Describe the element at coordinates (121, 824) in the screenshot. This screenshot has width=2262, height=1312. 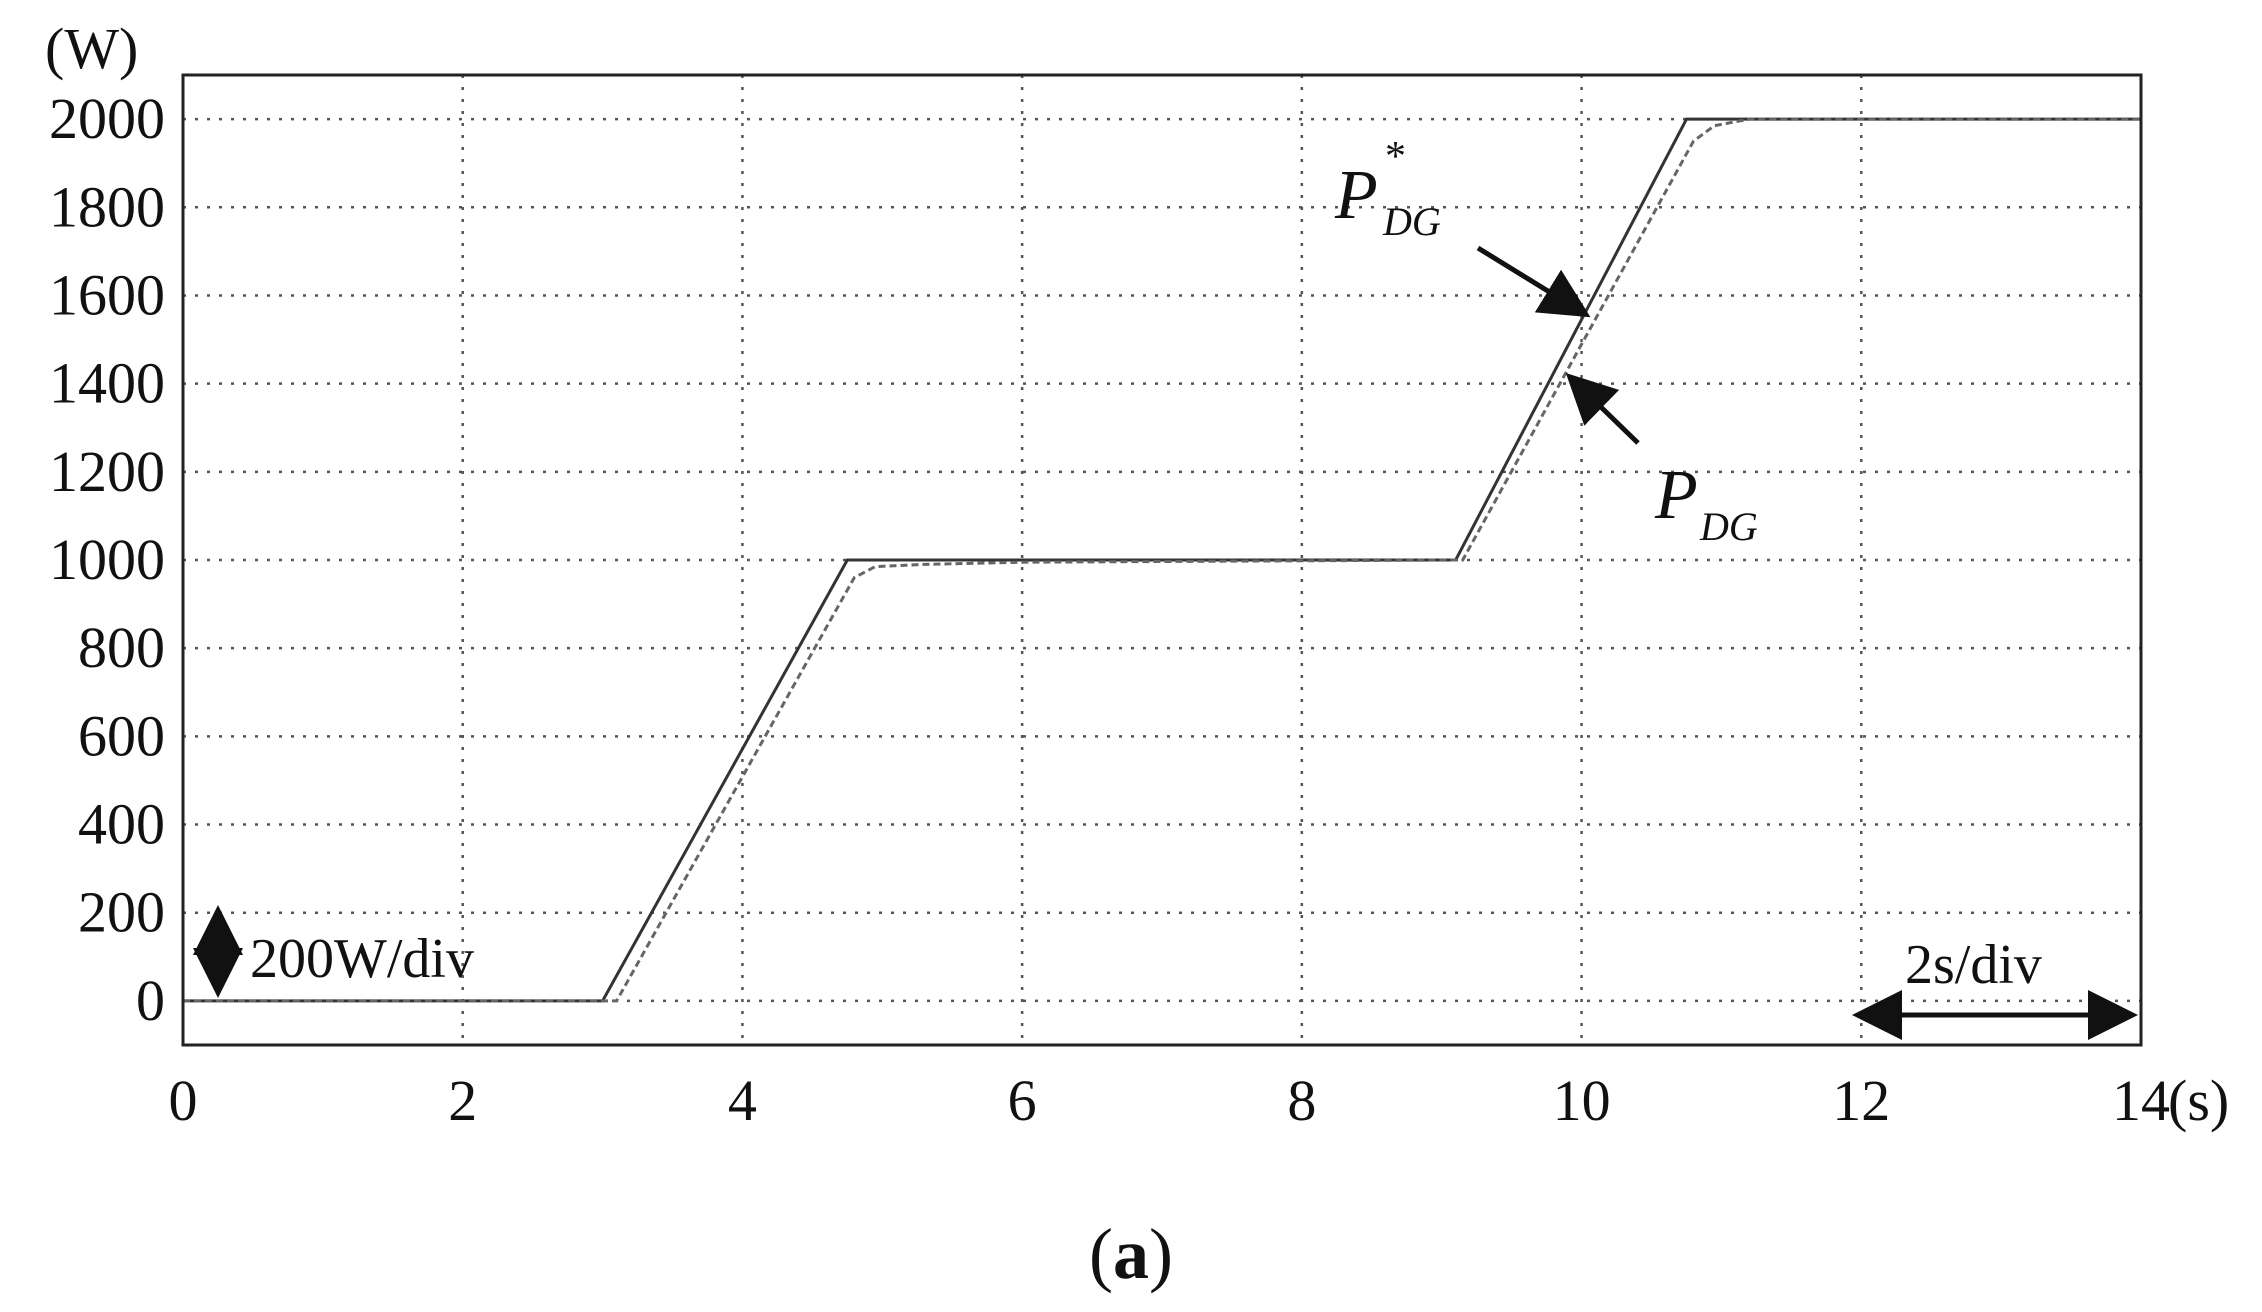
I see `y-tick-label: 400` at that location.